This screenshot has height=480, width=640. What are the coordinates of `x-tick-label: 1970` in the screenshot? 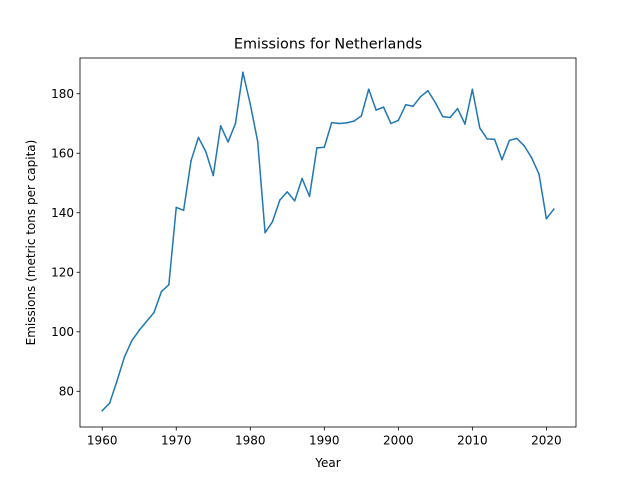 It's located at (176, 441).